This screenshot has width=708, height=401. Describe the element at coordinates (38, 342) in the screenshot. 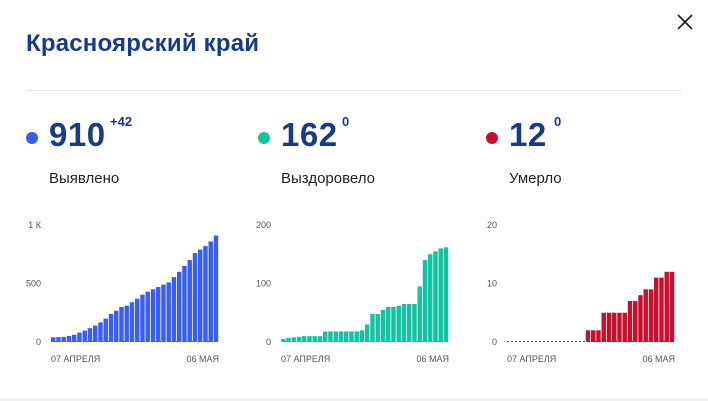

I see `y-tick-label: 0` at that location.